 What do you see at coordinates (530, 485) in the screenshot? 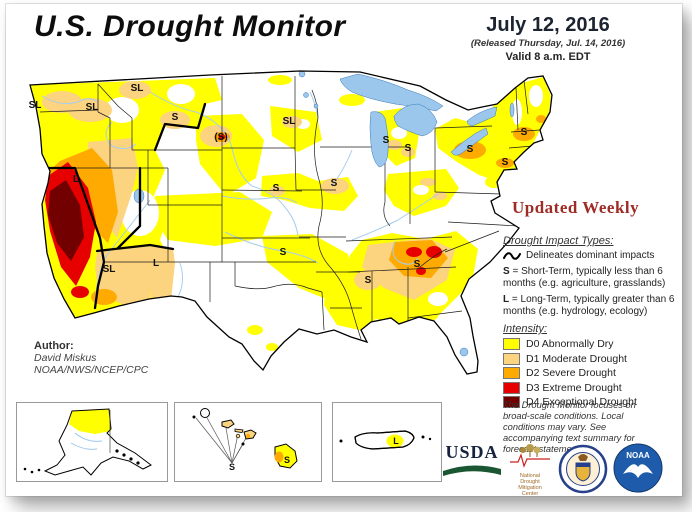
I see `ndmc-logo-text: National Drought Mitigation Center` at bounding box center [530, 485].